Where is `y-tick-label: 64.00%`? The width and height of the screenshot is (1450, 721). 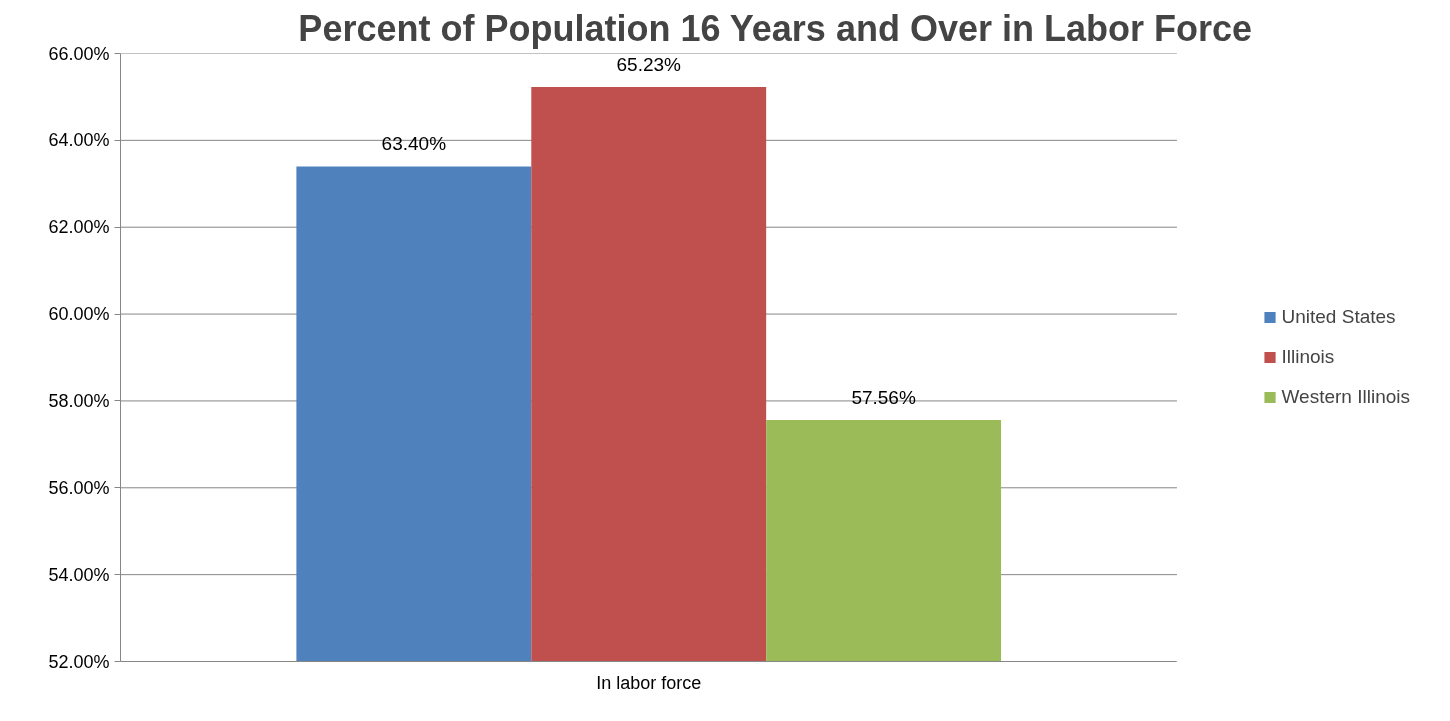
y-tick-label: 64.00% is located at coordinates (79, 140).